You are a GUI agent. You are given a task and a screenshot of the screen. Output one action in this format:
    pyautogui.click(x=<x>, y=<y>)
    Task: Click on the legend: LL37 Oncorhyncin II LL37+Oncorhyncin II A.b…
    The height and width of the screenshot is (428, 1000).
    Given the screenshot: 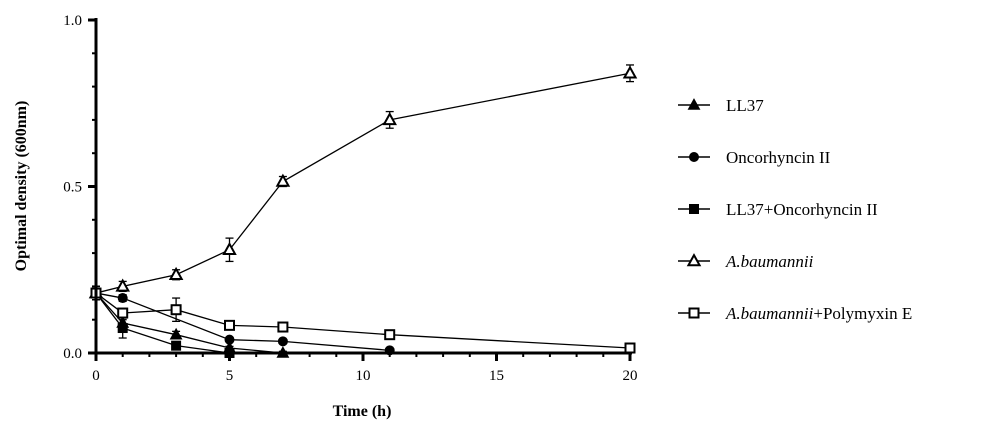 What is the action you would take?
    pyautogui.click(x=795, y=209)
    